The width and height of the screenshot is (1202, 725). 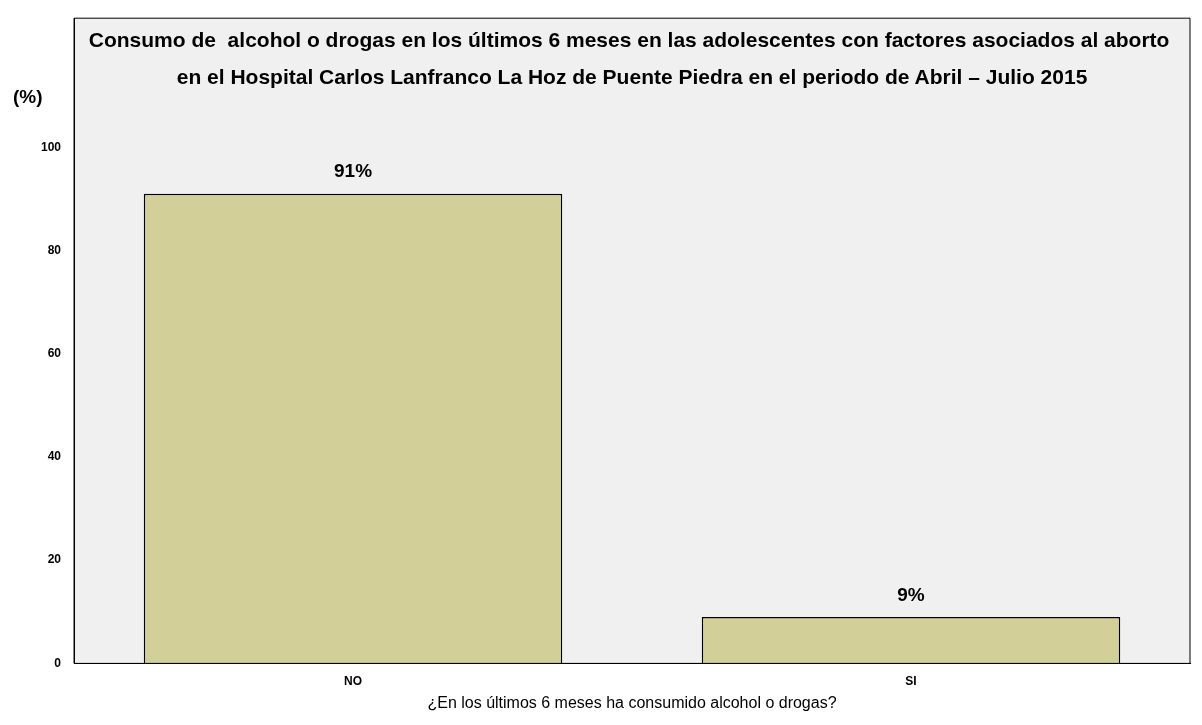 I want to click on y-tick-label: 60, so click(x=54, y=353).